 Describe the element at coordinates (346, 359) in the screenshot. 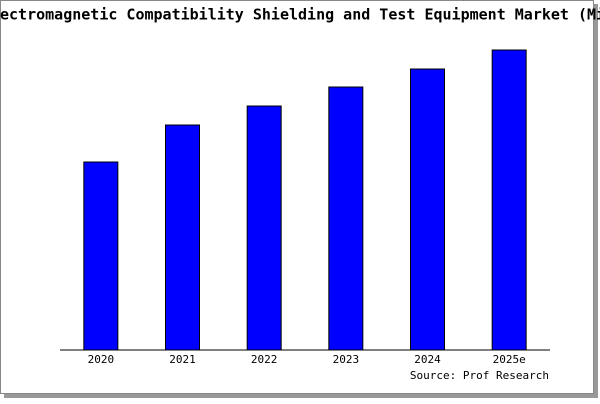

I see `x-tick-label: 2023` at that location.